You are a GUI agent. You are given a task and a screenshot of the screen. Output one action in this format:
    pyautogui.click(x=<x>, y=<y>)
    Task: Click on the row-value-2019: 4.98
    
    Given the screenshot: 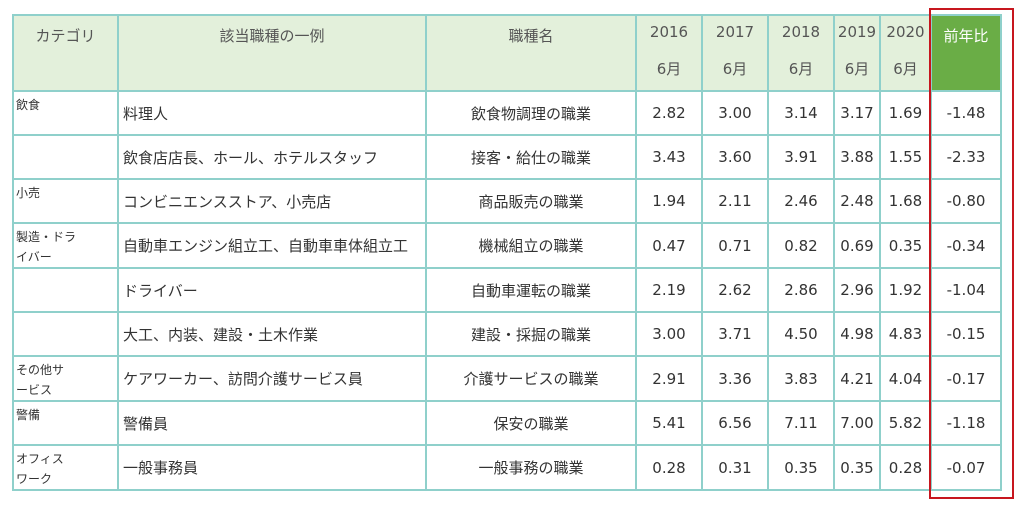 What is the action you would take?
    pyautogui.click(x=857, y=334)
    